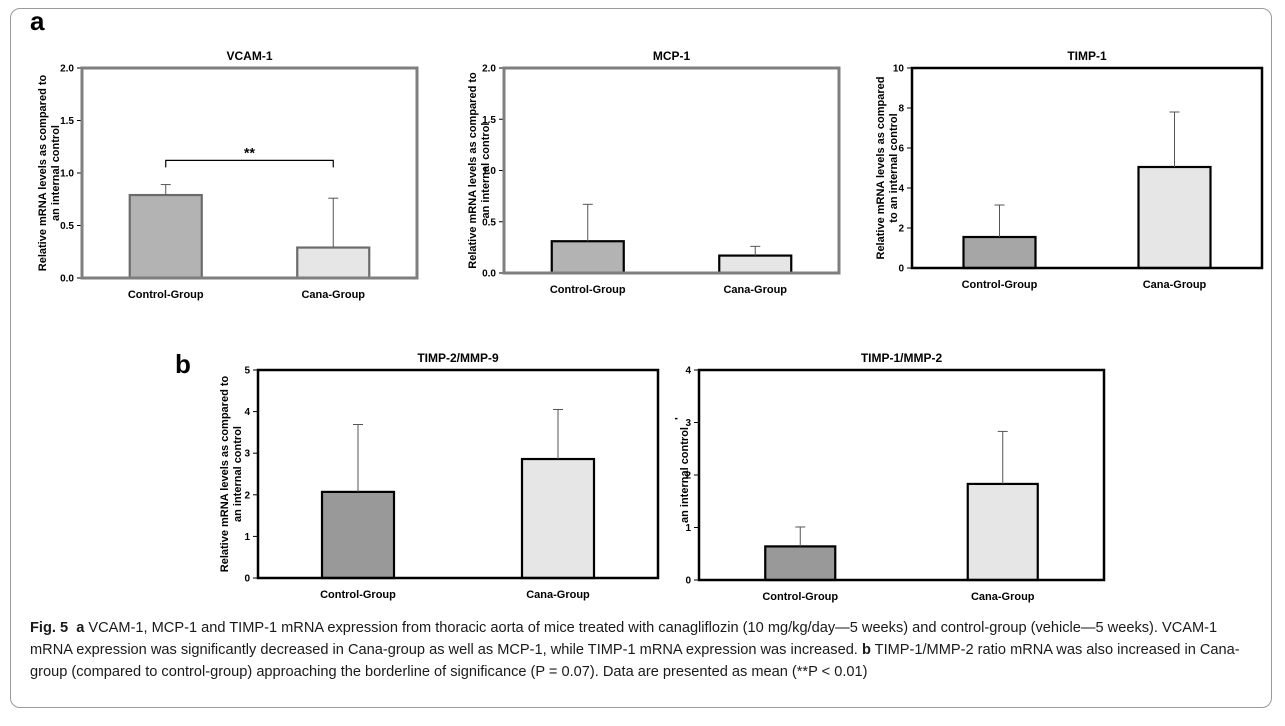 This screenshot has height=726, width=1285. Describe the element at coordinates (881, 167) in the screenshot. I see `y-axis-label-line: Relative mRNA levels as compared` at that location.